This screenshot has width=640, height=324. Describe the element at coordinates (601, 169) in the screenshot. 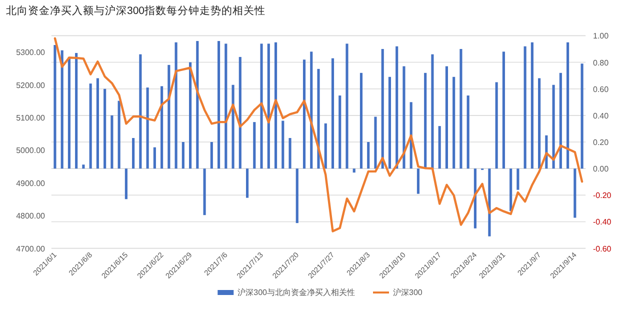

I see `y2-tick-label: 0.00` at that location.